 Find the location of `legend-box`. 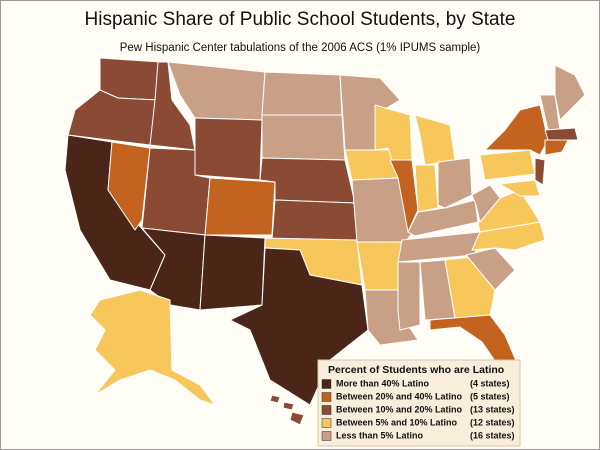

legend-box is located at coordinates (419, 403).